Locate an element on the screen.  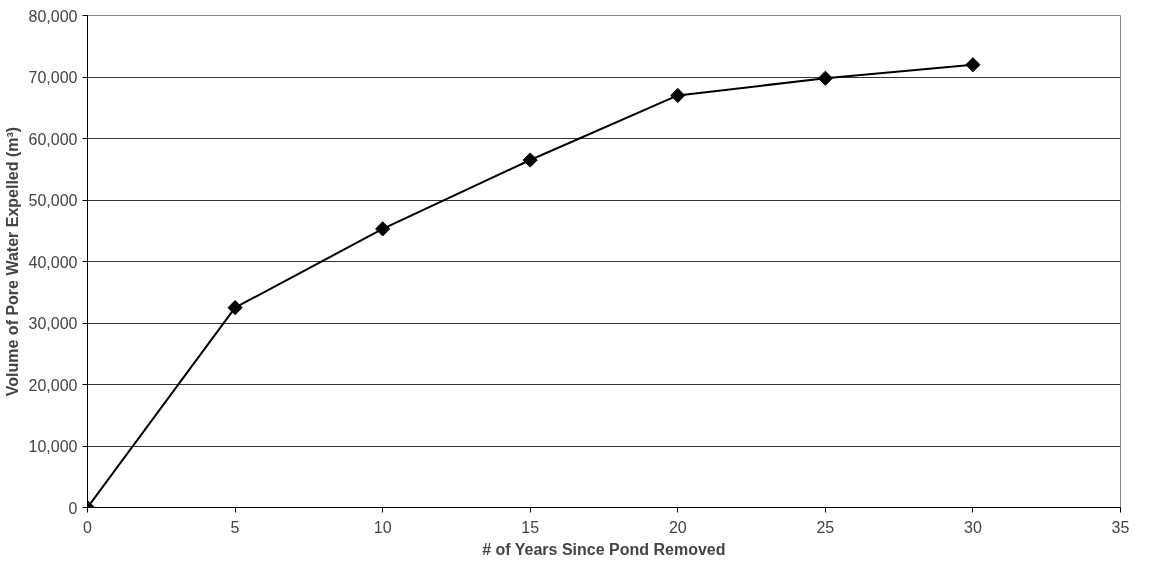
y-tick-label: 80,000 is located at coordinates (53, 16).